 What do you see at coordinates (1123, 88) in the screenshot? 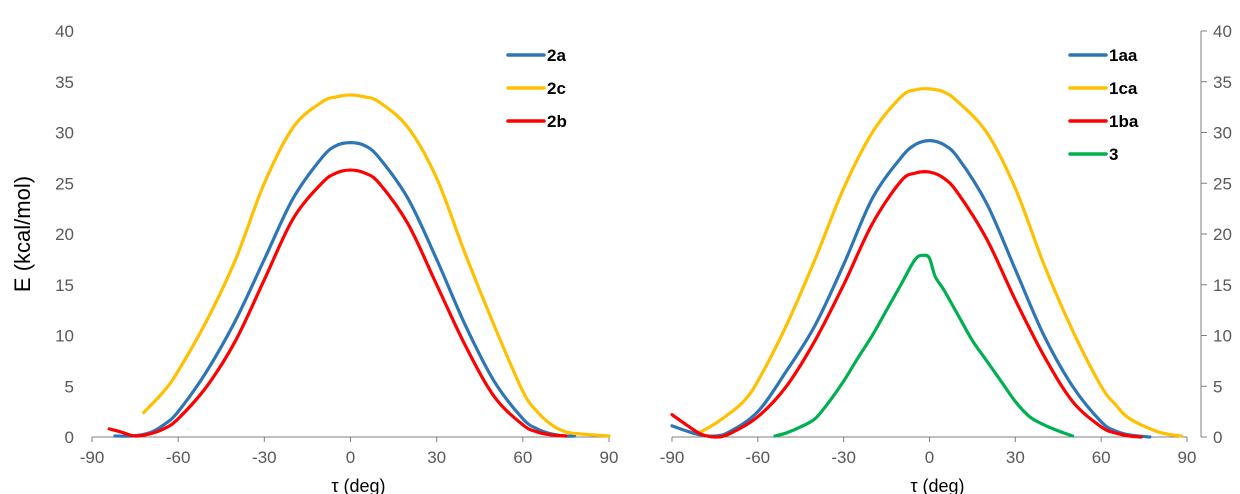
I see `legend-label-1ca: 1ca` at bounding box center [1123, 88].